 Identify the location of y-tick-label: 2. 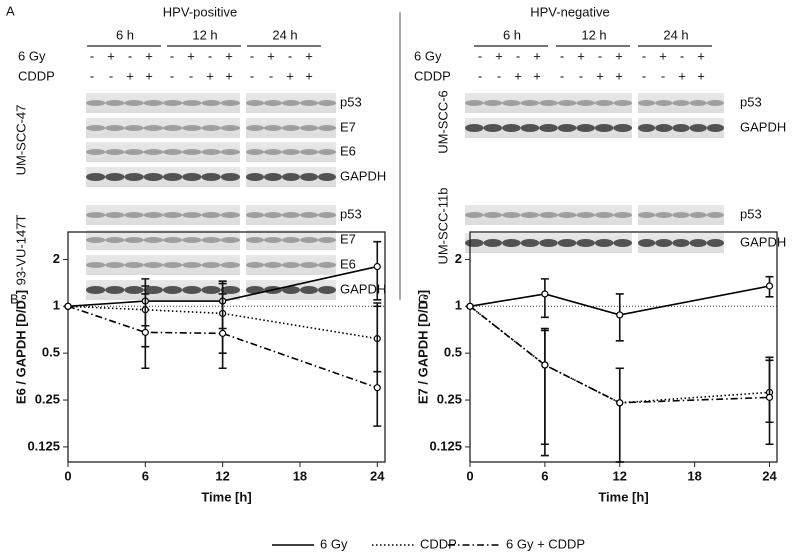
(458, 258).